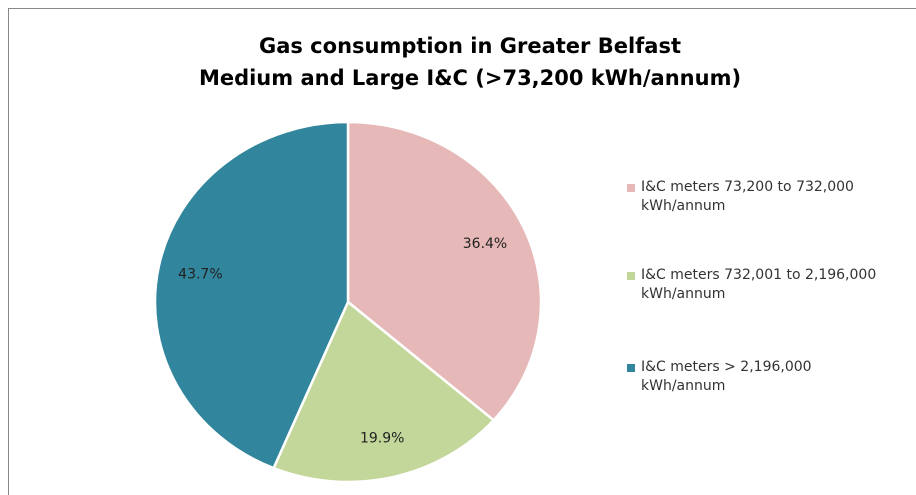  Describe the element at coordinates (444, 271) in the screenshot. I see `pie-slice` at that location.